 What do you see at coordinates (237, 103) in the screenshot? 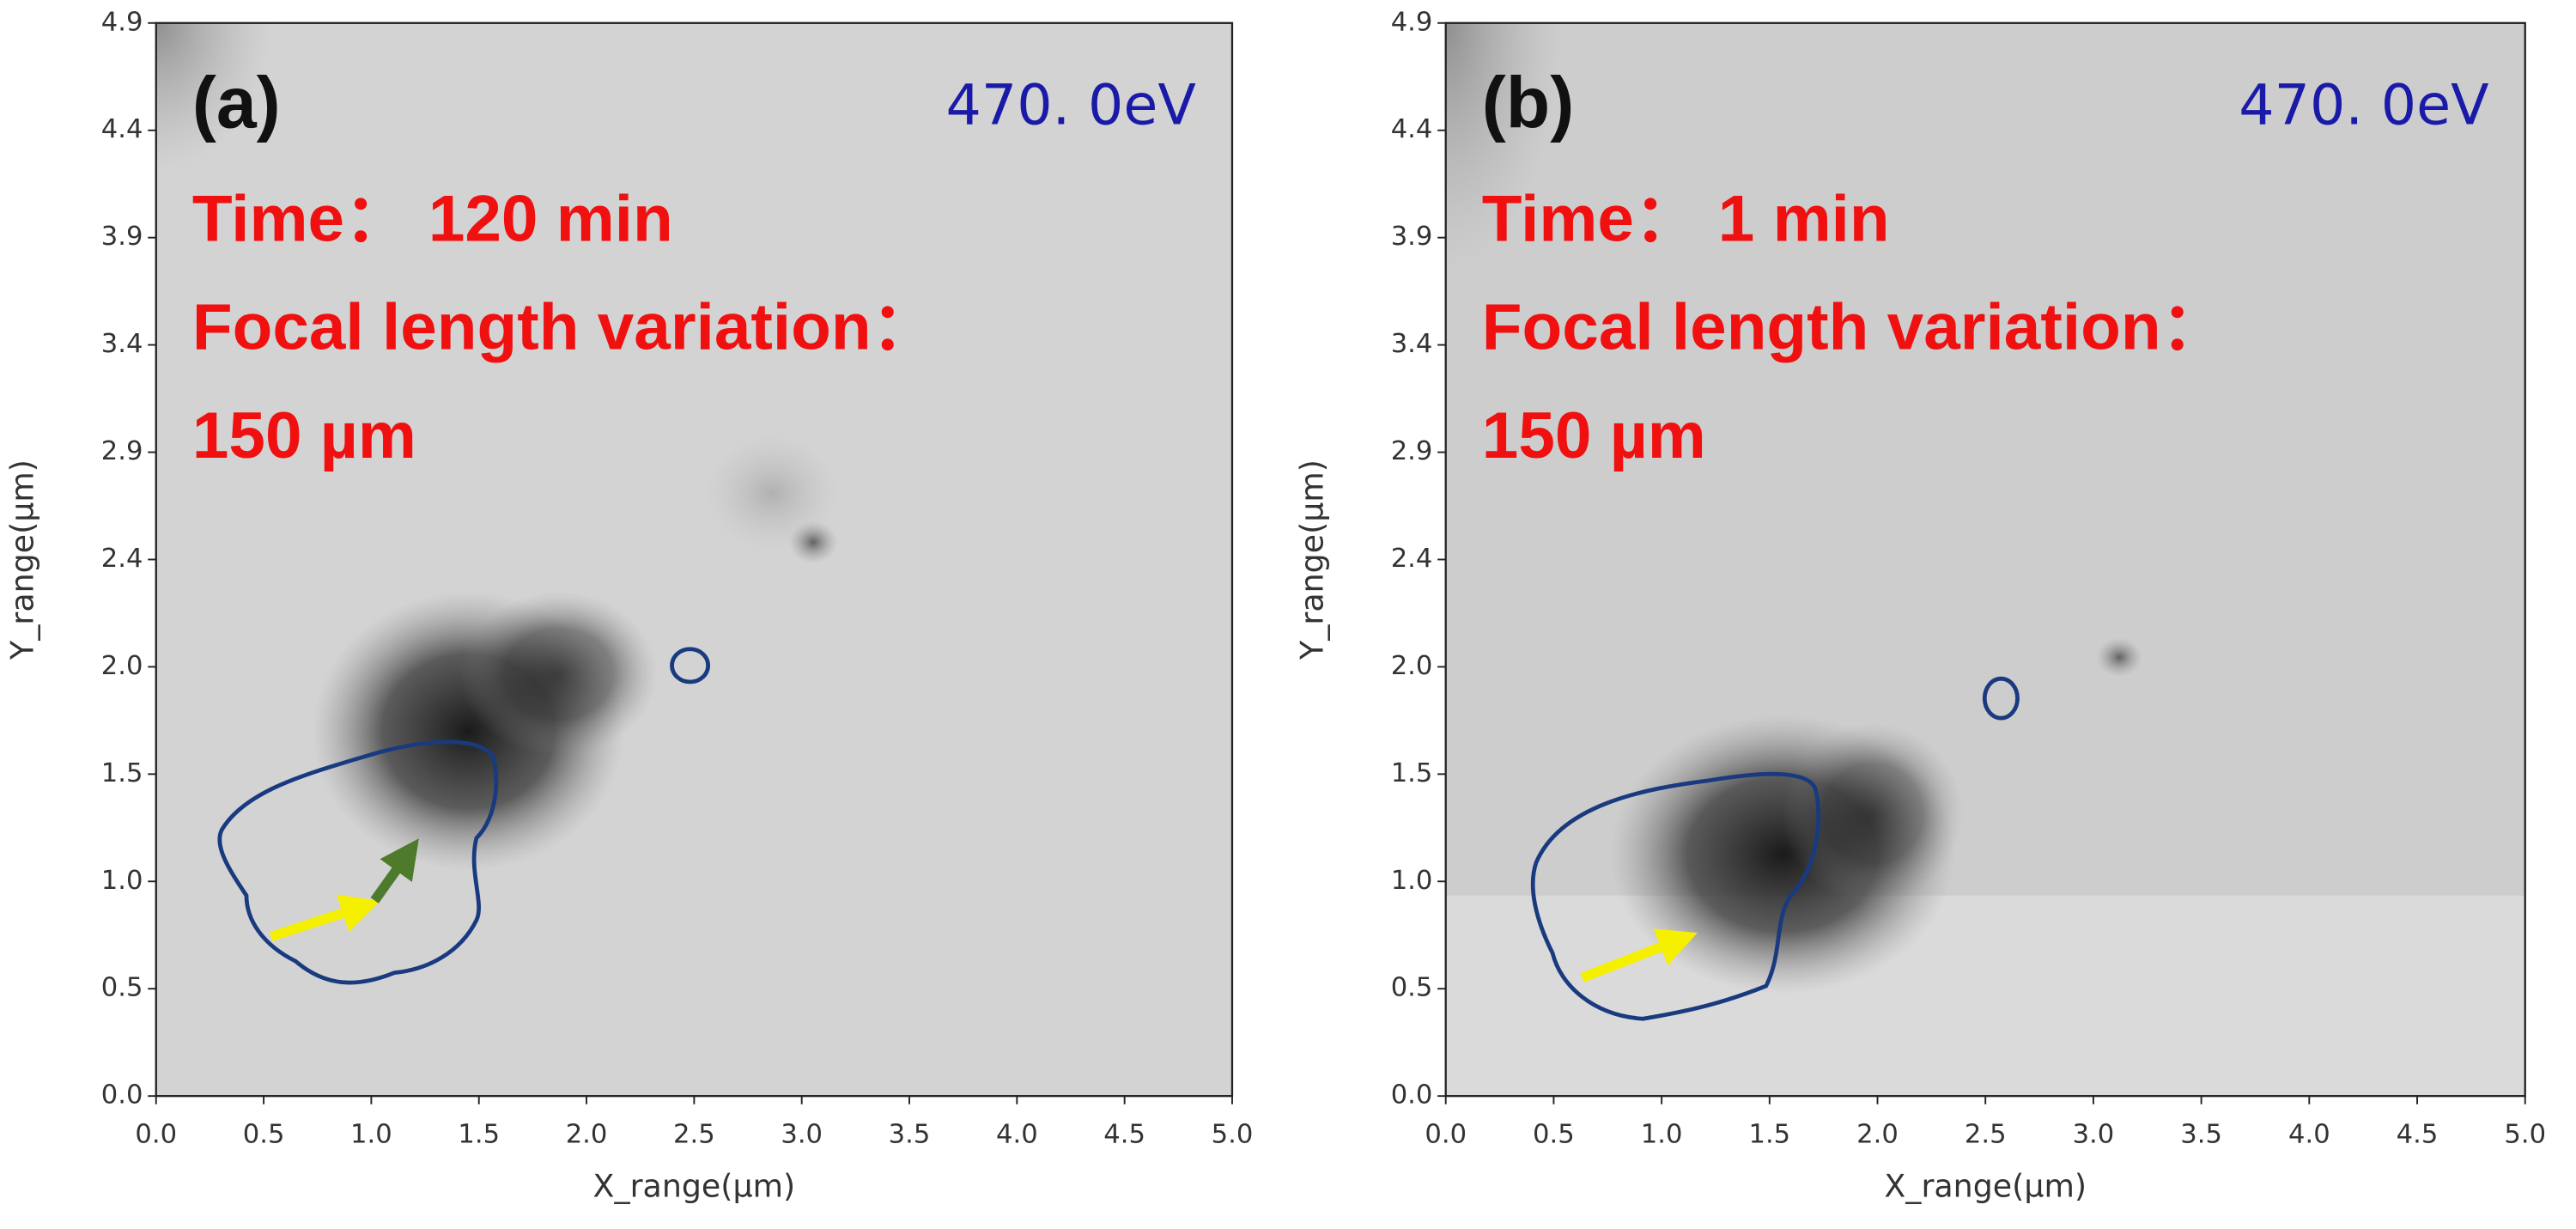
I see `panel-label: (a)` at bounding box center [237, 103].